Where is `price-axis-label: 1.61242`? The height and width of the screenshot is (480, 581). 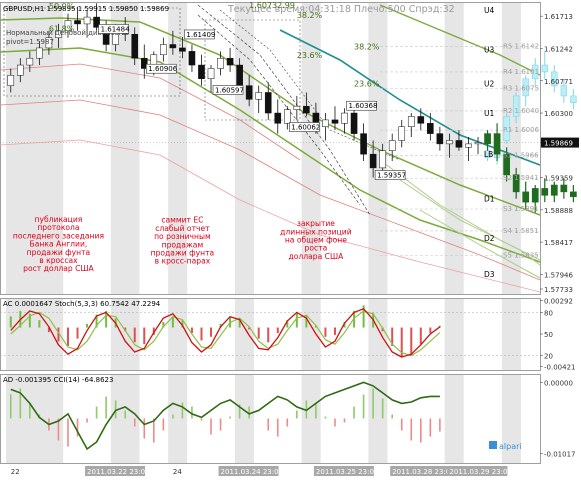
price-axis-label: 1.61242 is located at coordinates (558, 49).